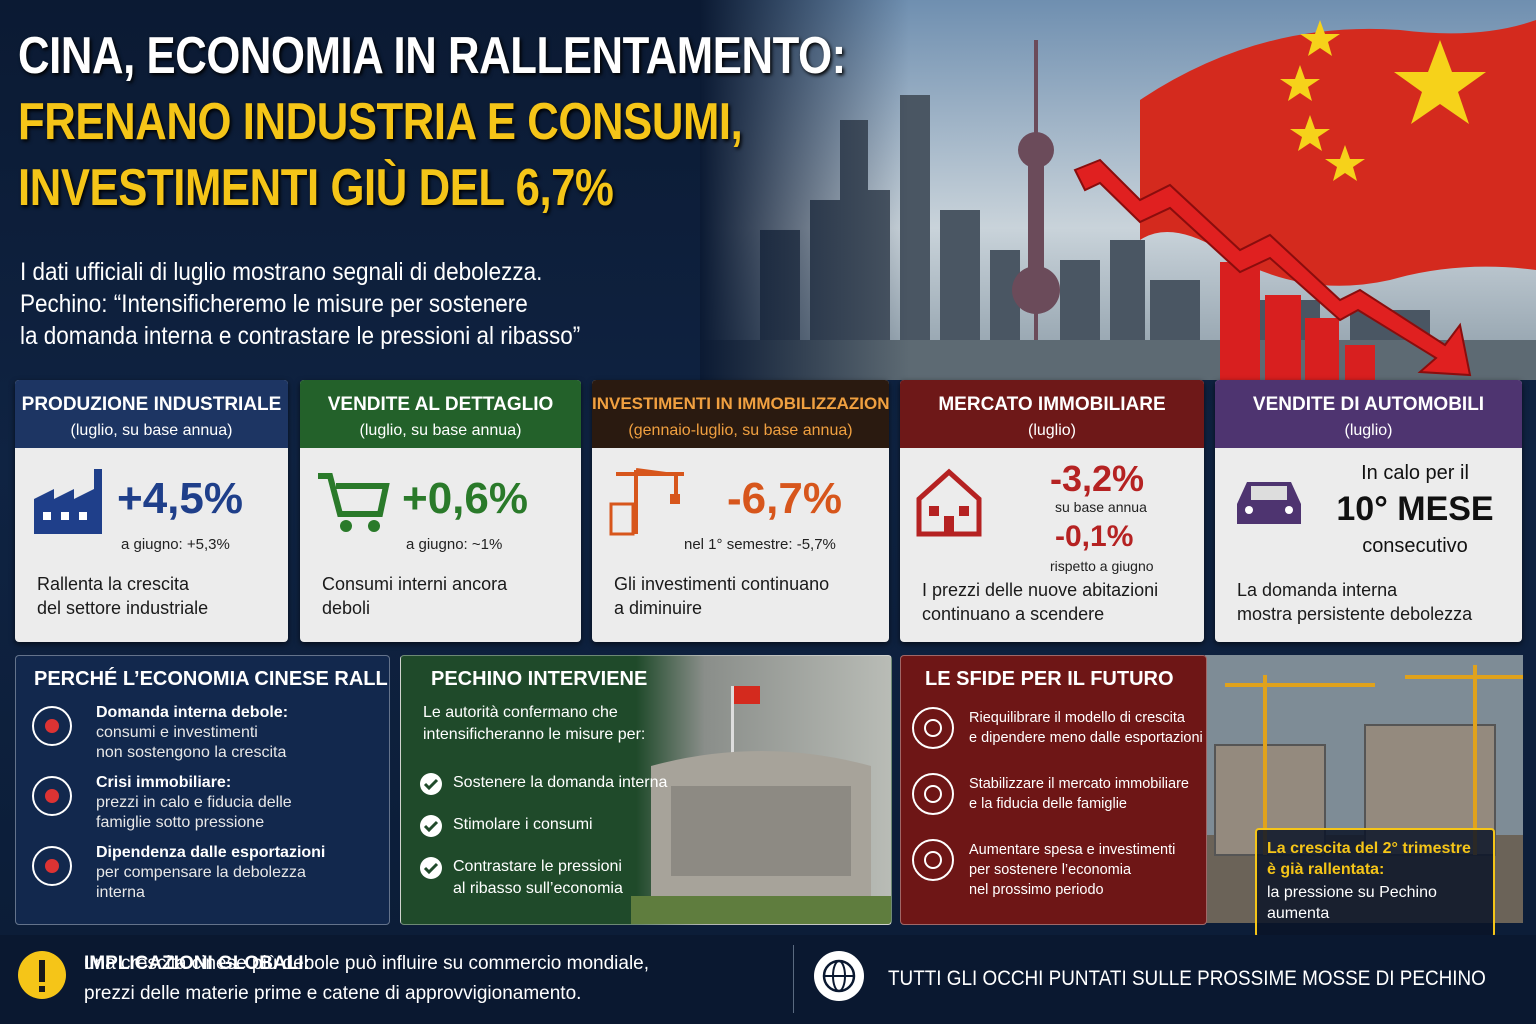 This screenshot has height=1024, width=1536. I want to click on callout-highlight: La crescita del 2° trimestre, so click(1369, 848).